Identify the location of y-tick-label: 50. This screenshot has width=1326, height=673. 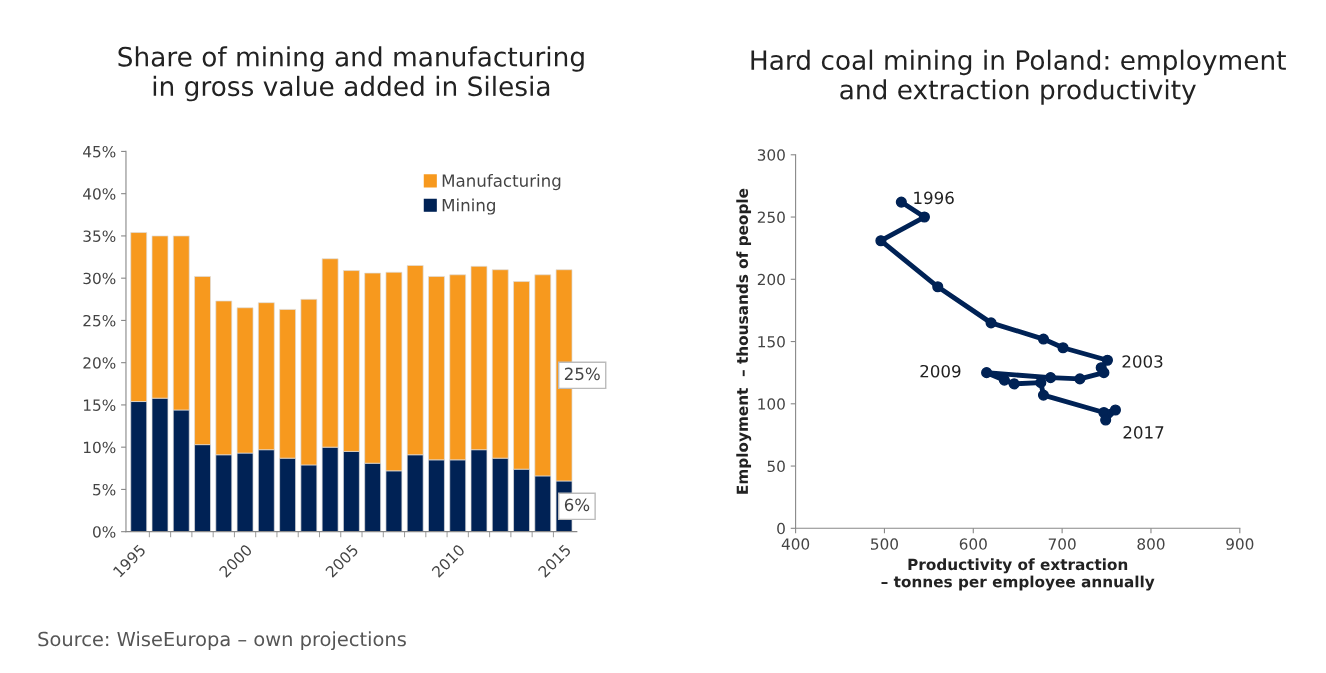
(776, 466).